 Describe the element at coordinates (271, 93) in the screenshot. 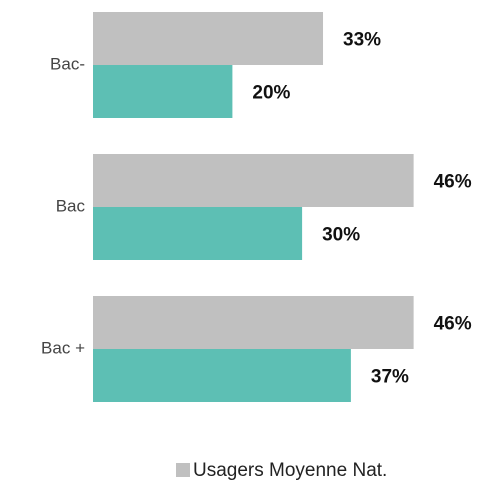

I see `value-label: 20%` at that location.